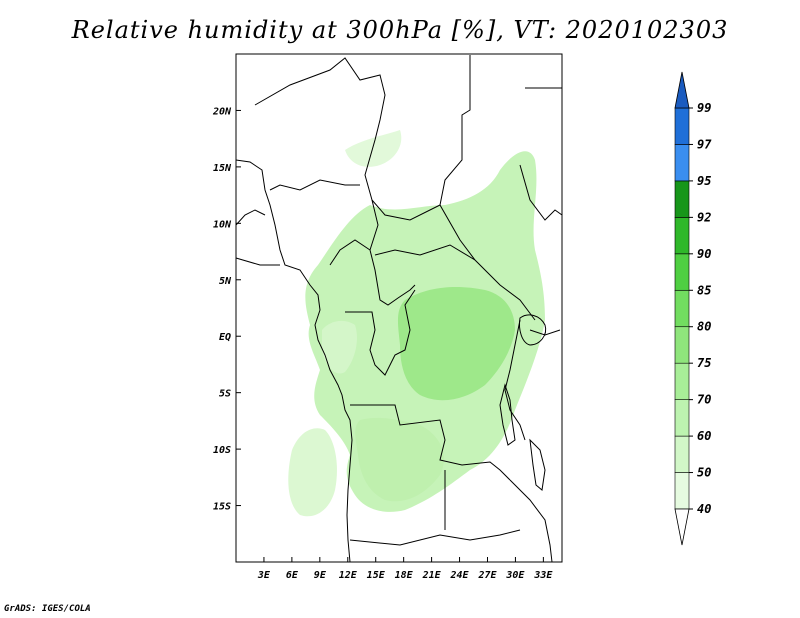 This screenshot has width=800, height=618. Describe the element at coordinates (704, 363) in the screenshot. I see `colorbar-label: 75` at that location.